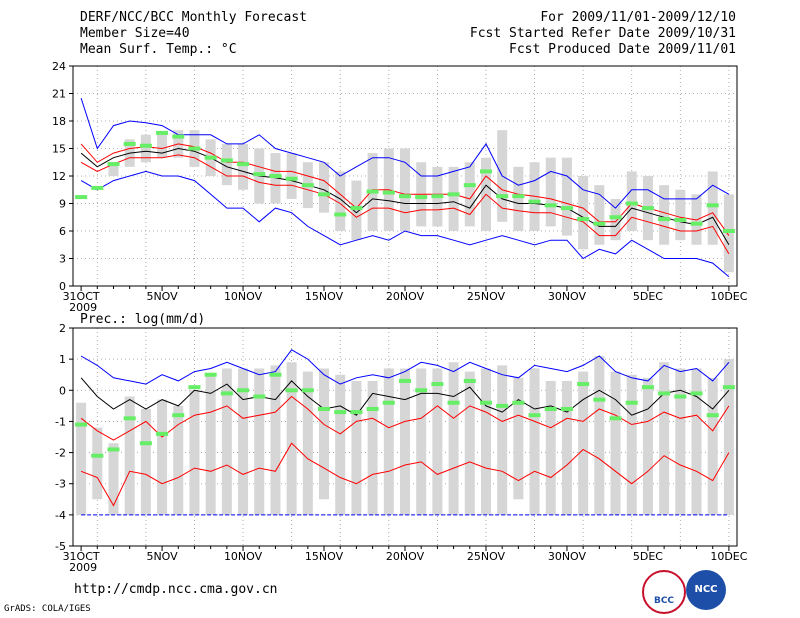 The height and width of the screenshot is (618, 800). What do you see at coordinates (59, 94) in the screenshot?
I see `y-tick-label: 21` at bounding box center [59, 94].